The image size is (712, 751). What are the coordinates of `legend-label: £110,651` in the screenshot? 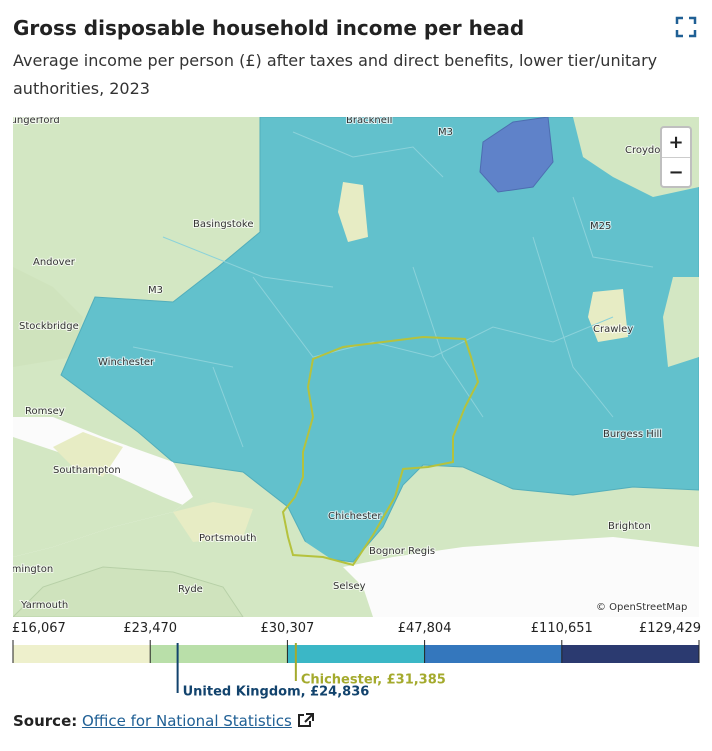 It's located at (562, 628).